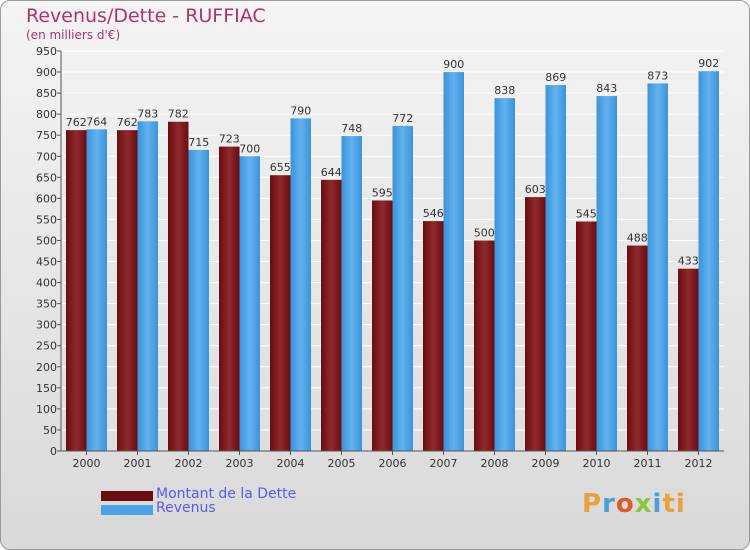  I want to click on data-label-revenue: 838, so click(504, 90).